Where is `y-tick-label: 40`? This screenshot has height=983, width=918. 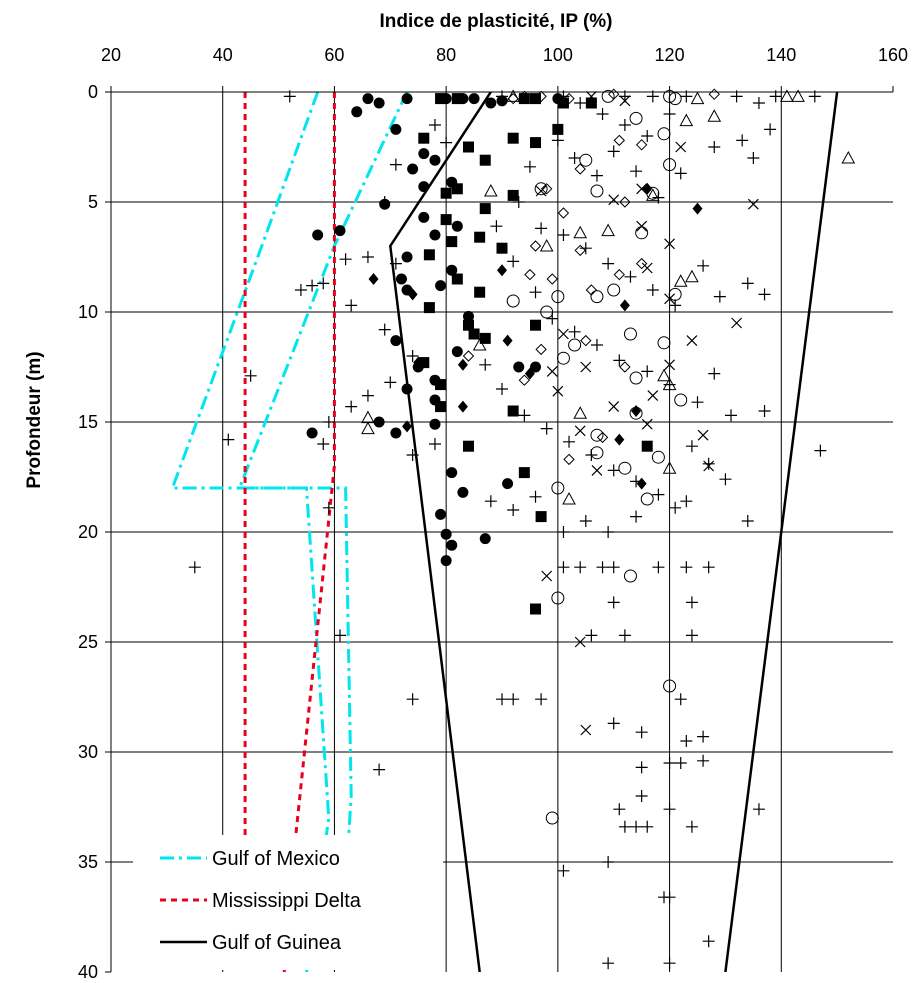 y-tick-label: 40 is located at coordinates (88, 972).